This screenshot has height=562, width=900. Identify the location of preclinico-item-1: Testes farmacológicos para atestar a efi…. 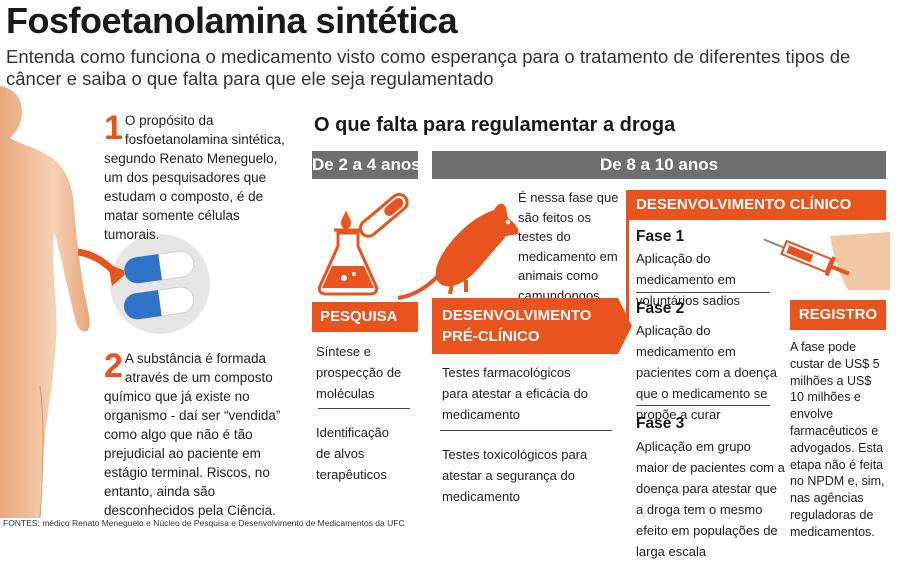
(515, 393).